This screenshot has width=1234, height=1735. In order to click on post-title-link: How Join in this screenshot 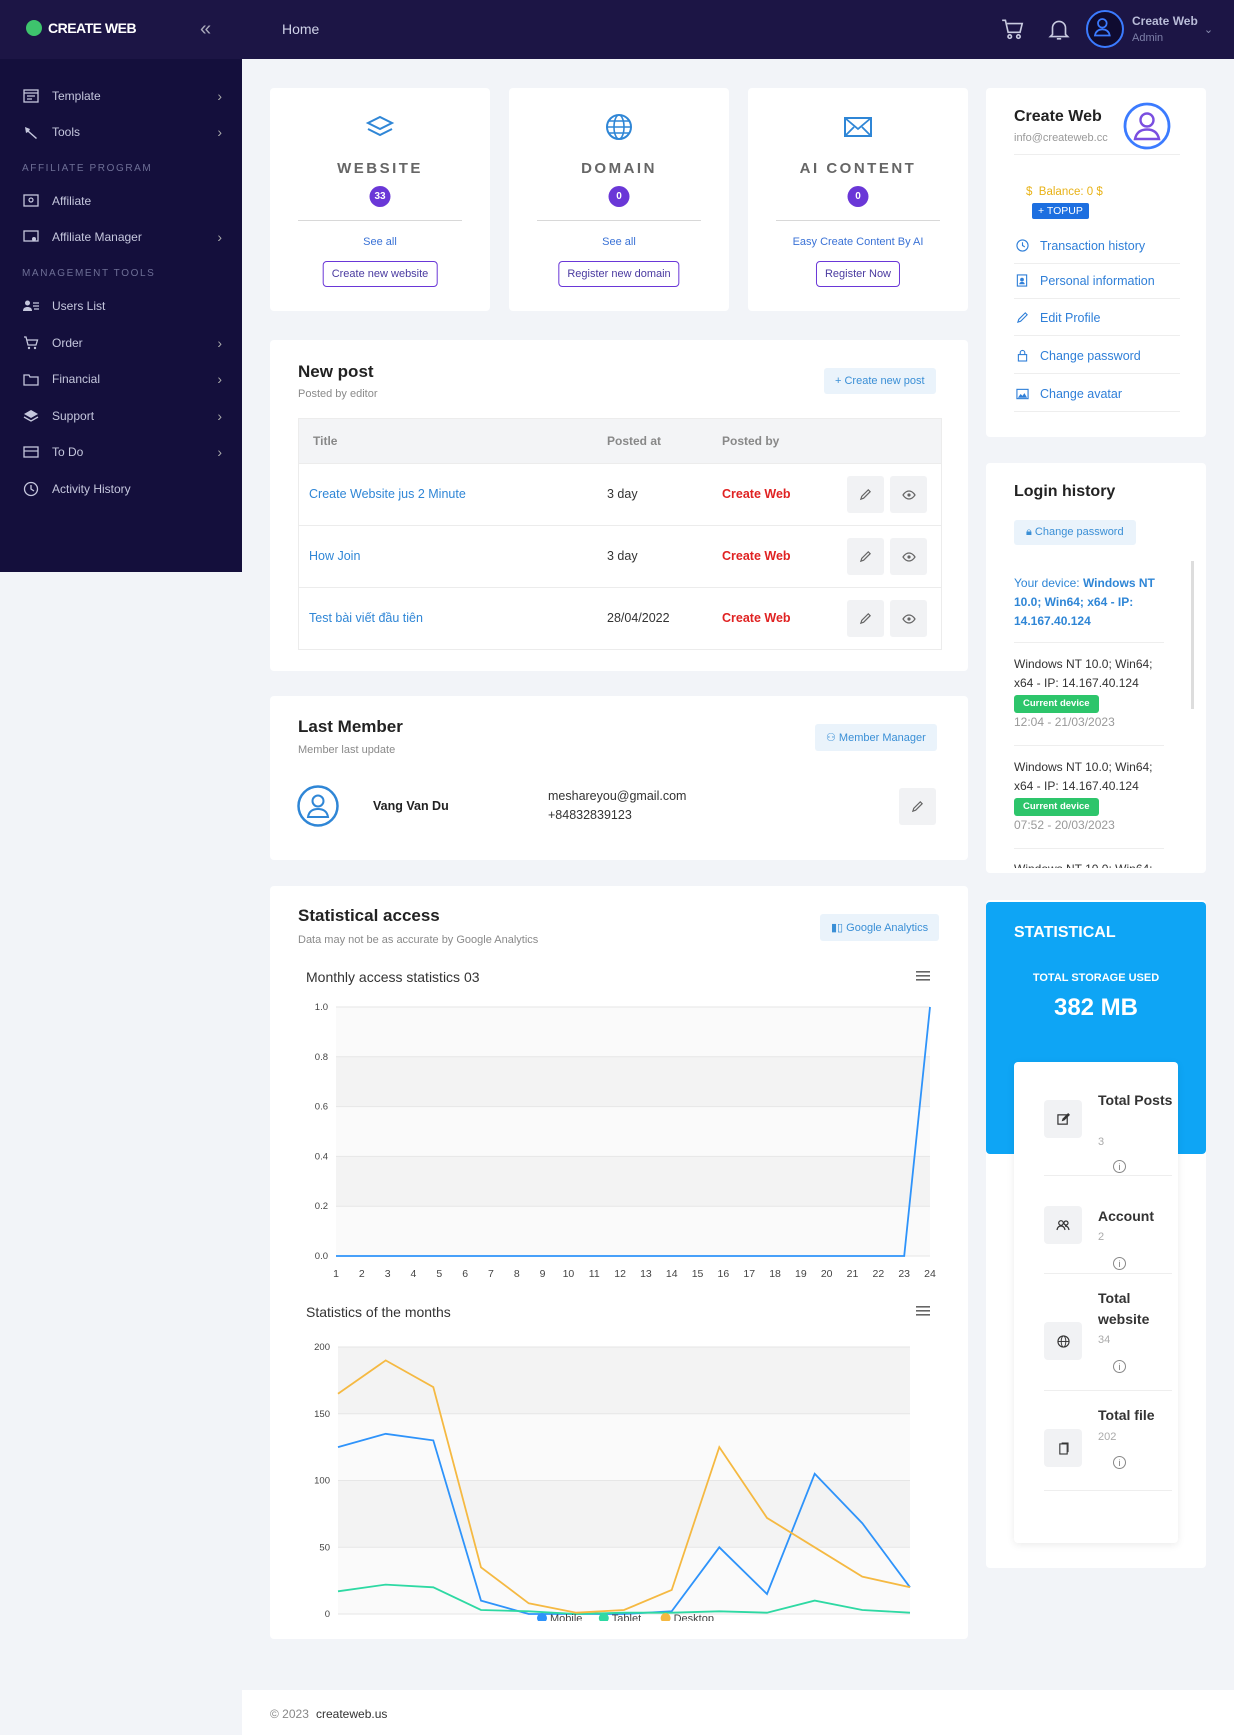, I will do `click(335, 556)`.